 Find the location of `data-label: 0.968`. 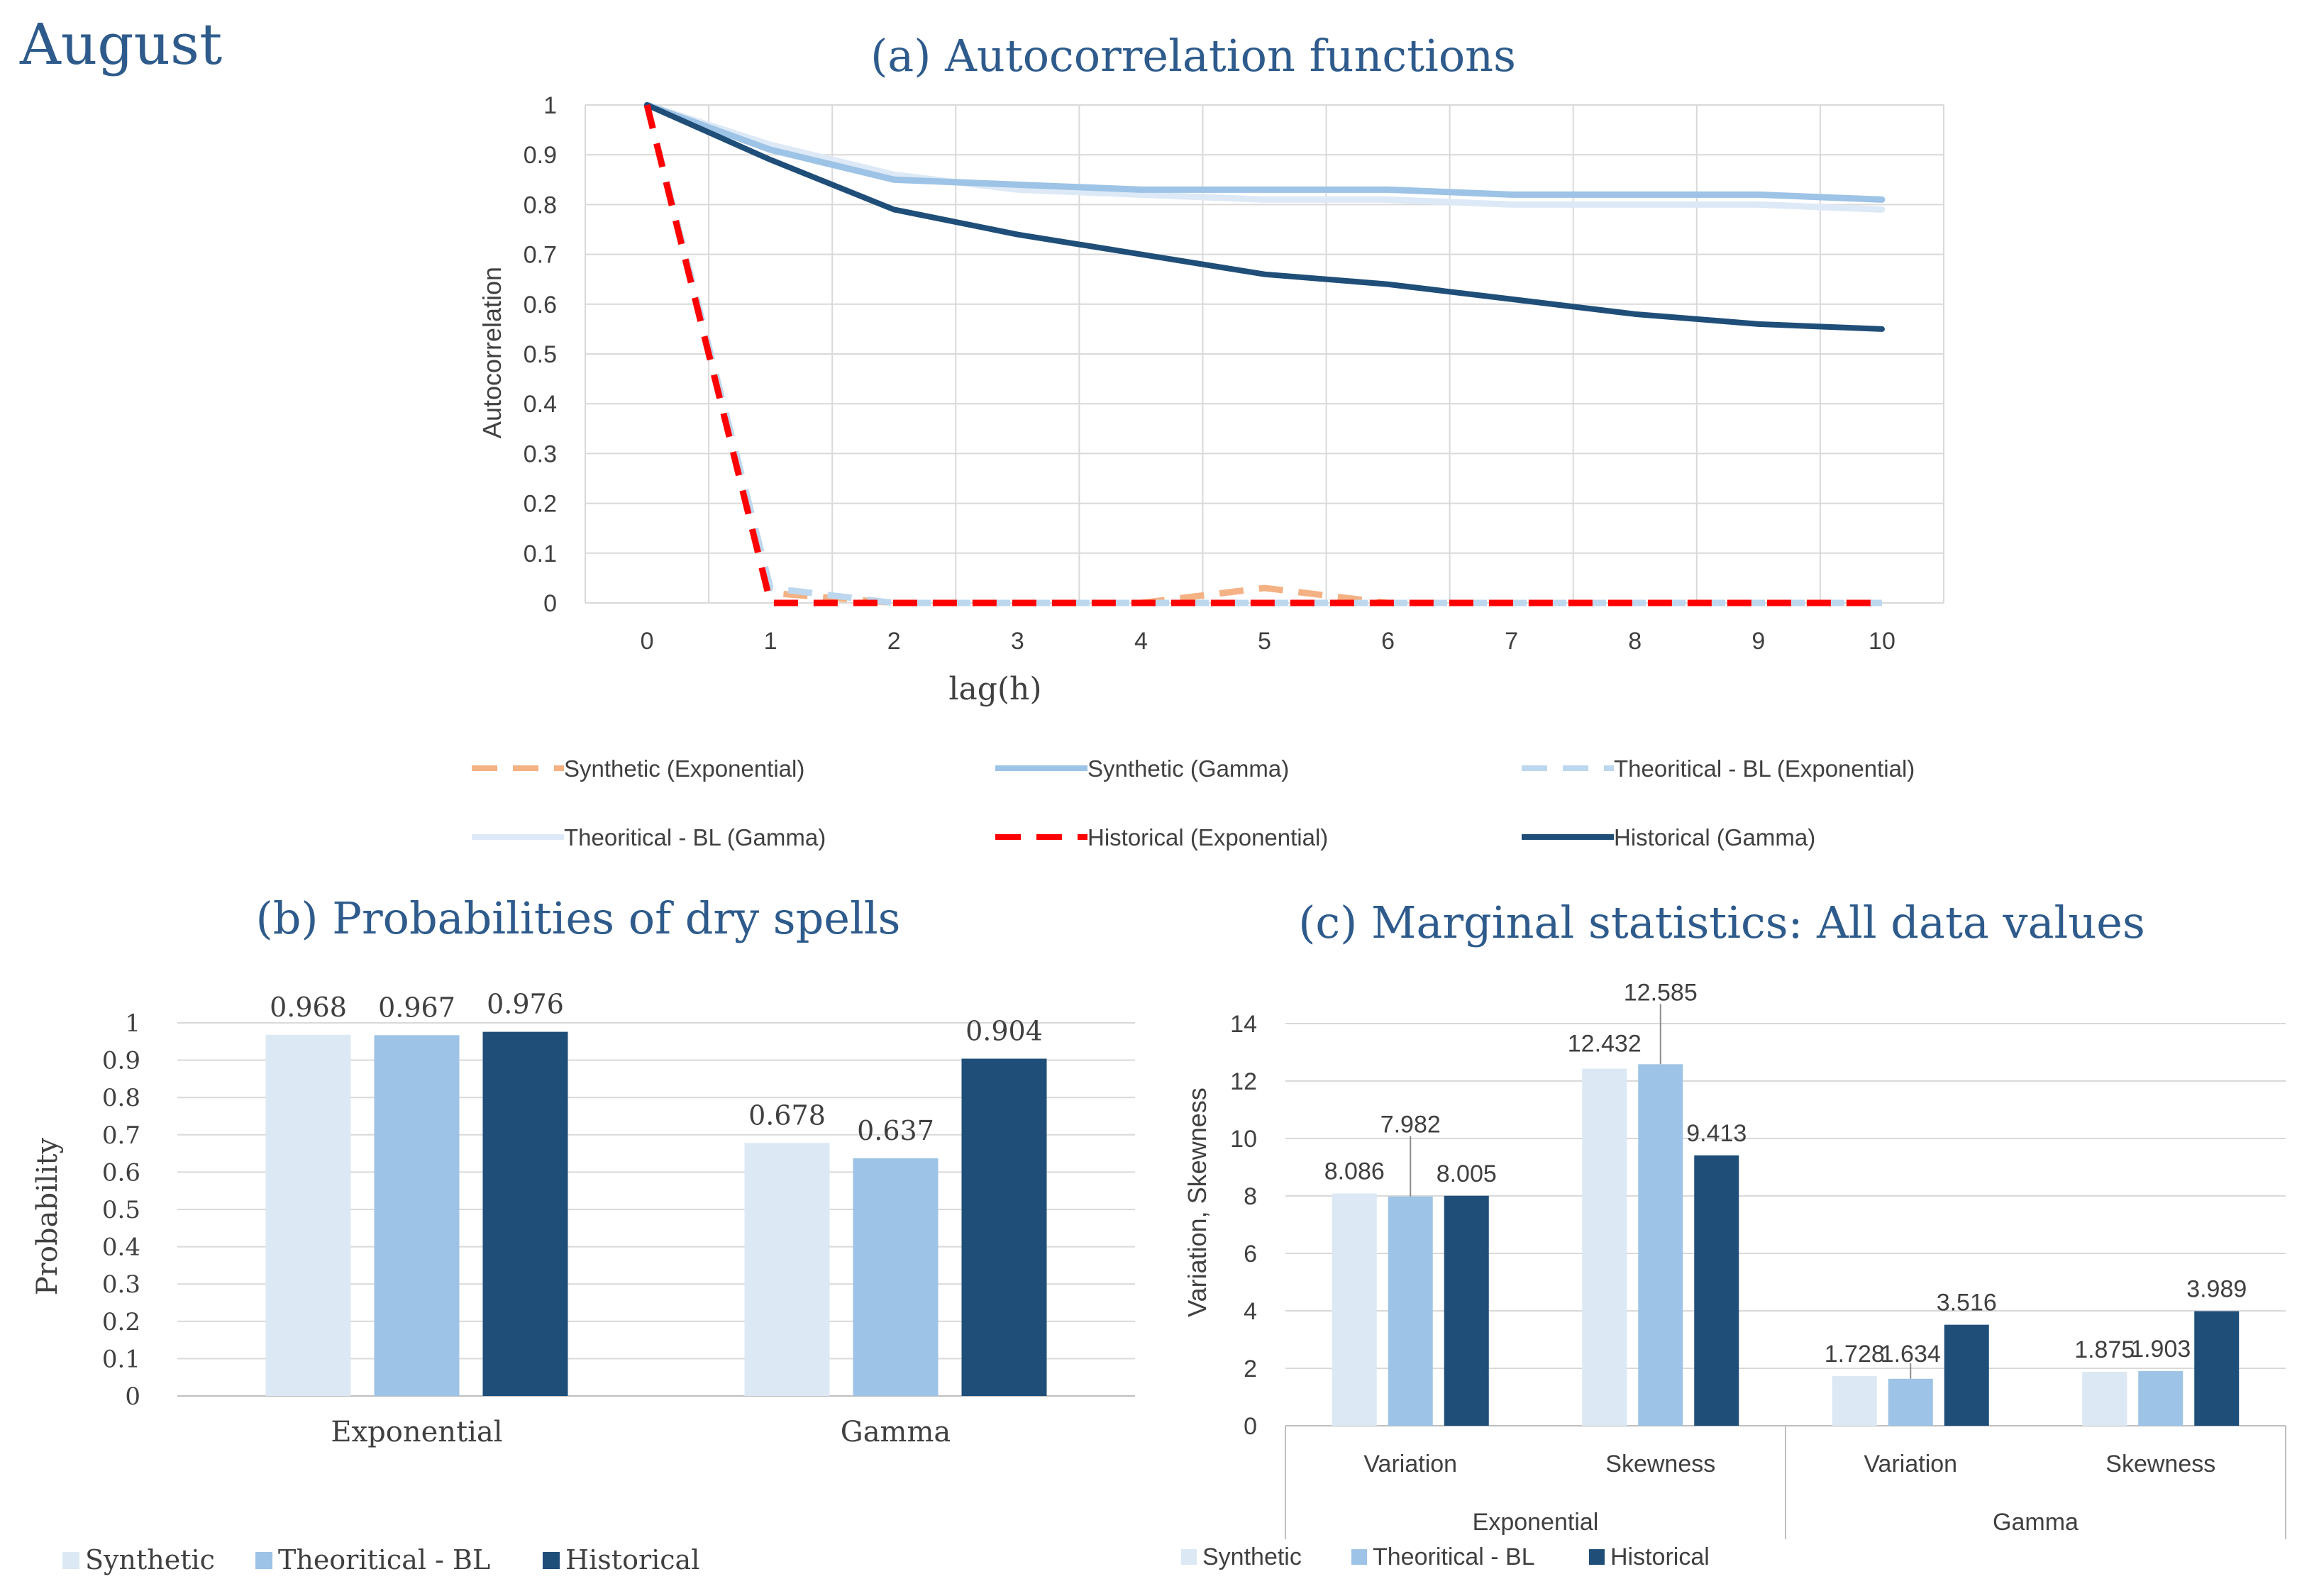

data-label: 0.968 is located at coordinates (308, 1007).